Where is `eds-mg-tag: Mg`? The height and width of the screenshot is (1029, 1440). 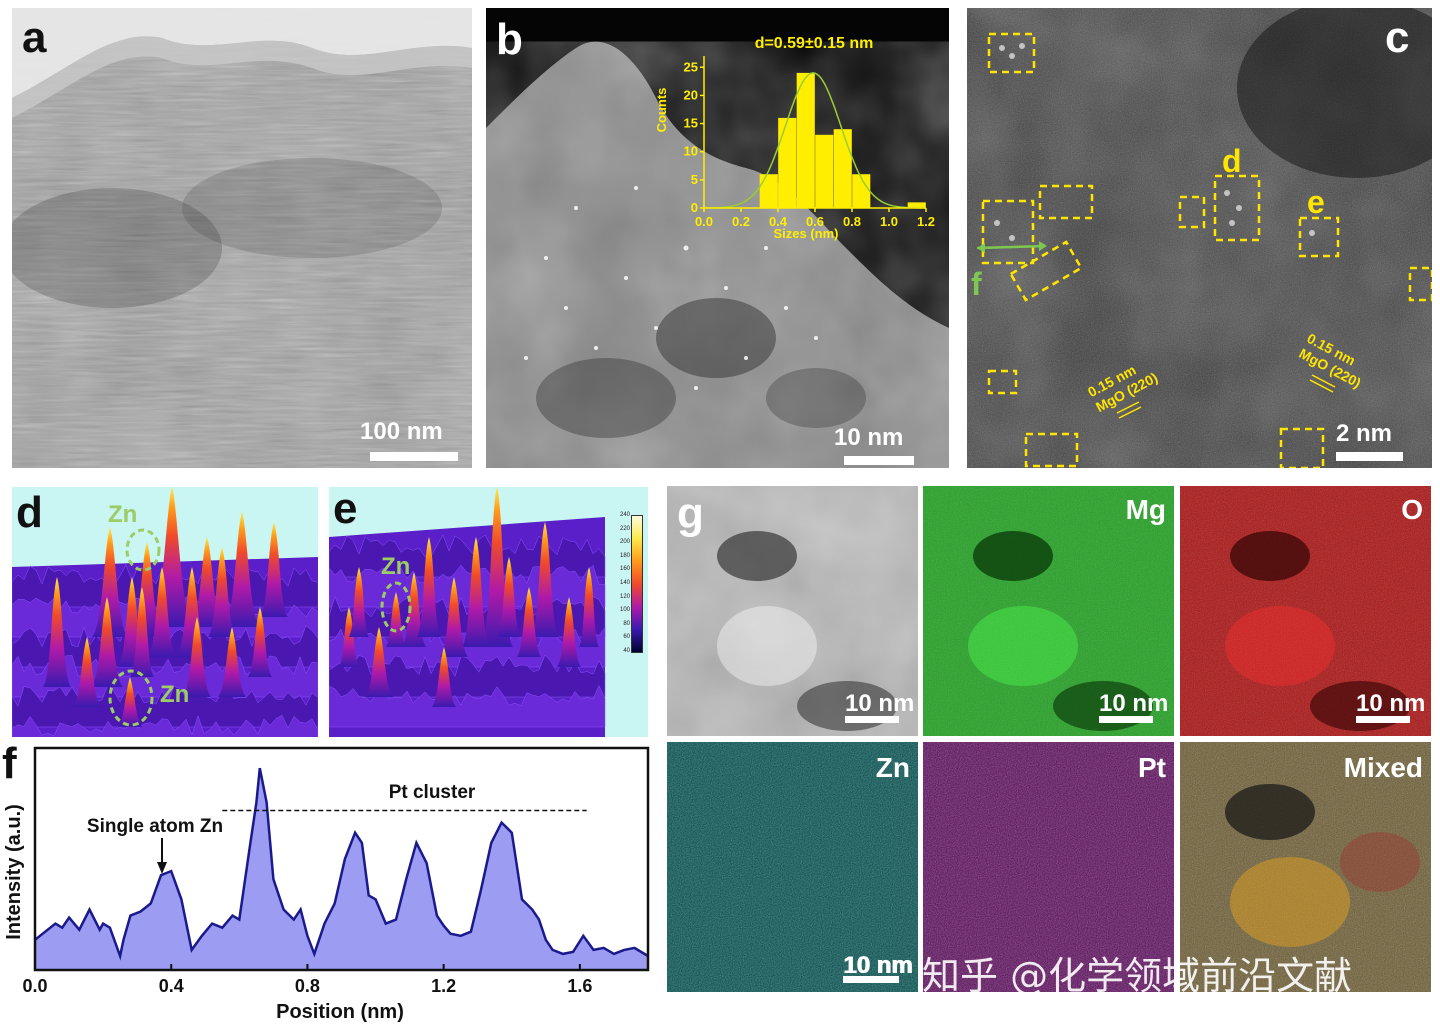
eds-mg-tag: Mg is located at coordinates (1145, 509).